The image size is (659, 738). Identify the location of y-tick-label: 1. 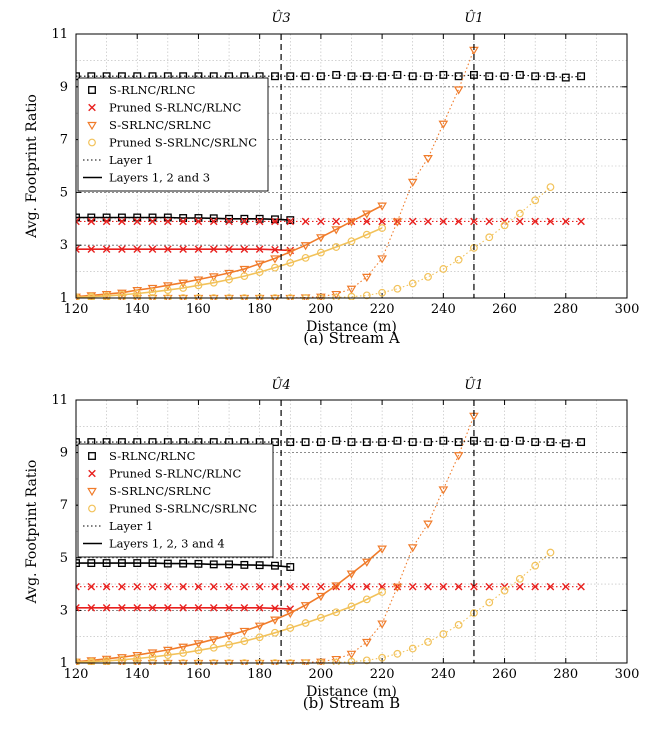
(64, 663).